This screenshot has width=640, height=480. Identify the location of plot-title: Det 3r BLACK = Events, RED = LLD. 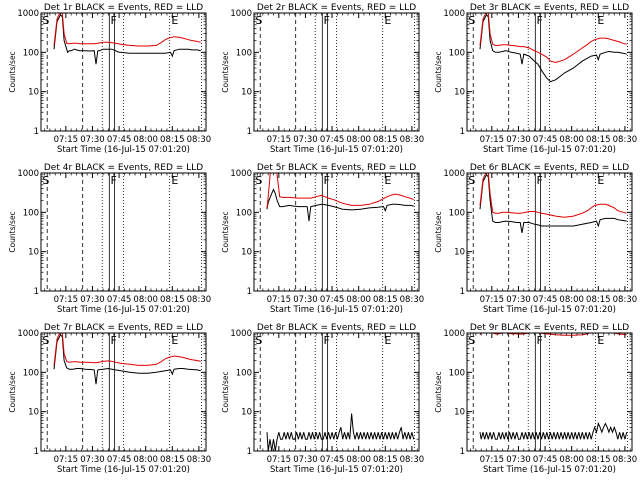
(549, 8).